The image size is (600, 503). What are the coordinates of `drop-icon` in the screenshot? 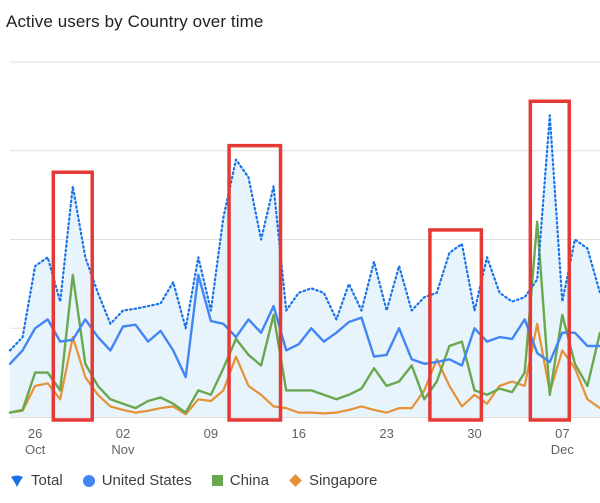 It's located at (17, 481).